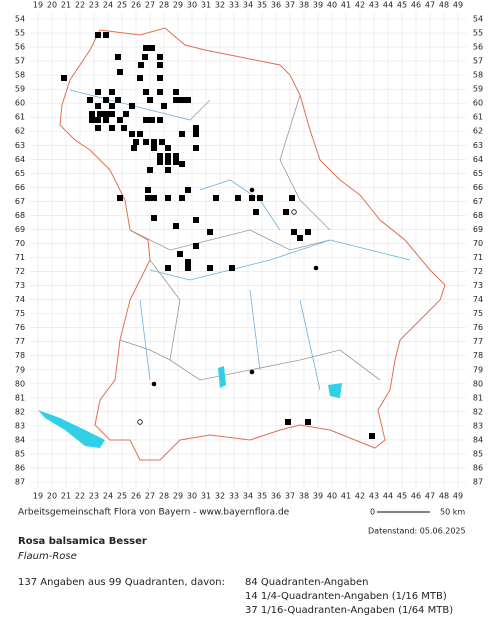 This screenshot has height=624, width=500. I want to click on column-label: 40, so click(332, 496).